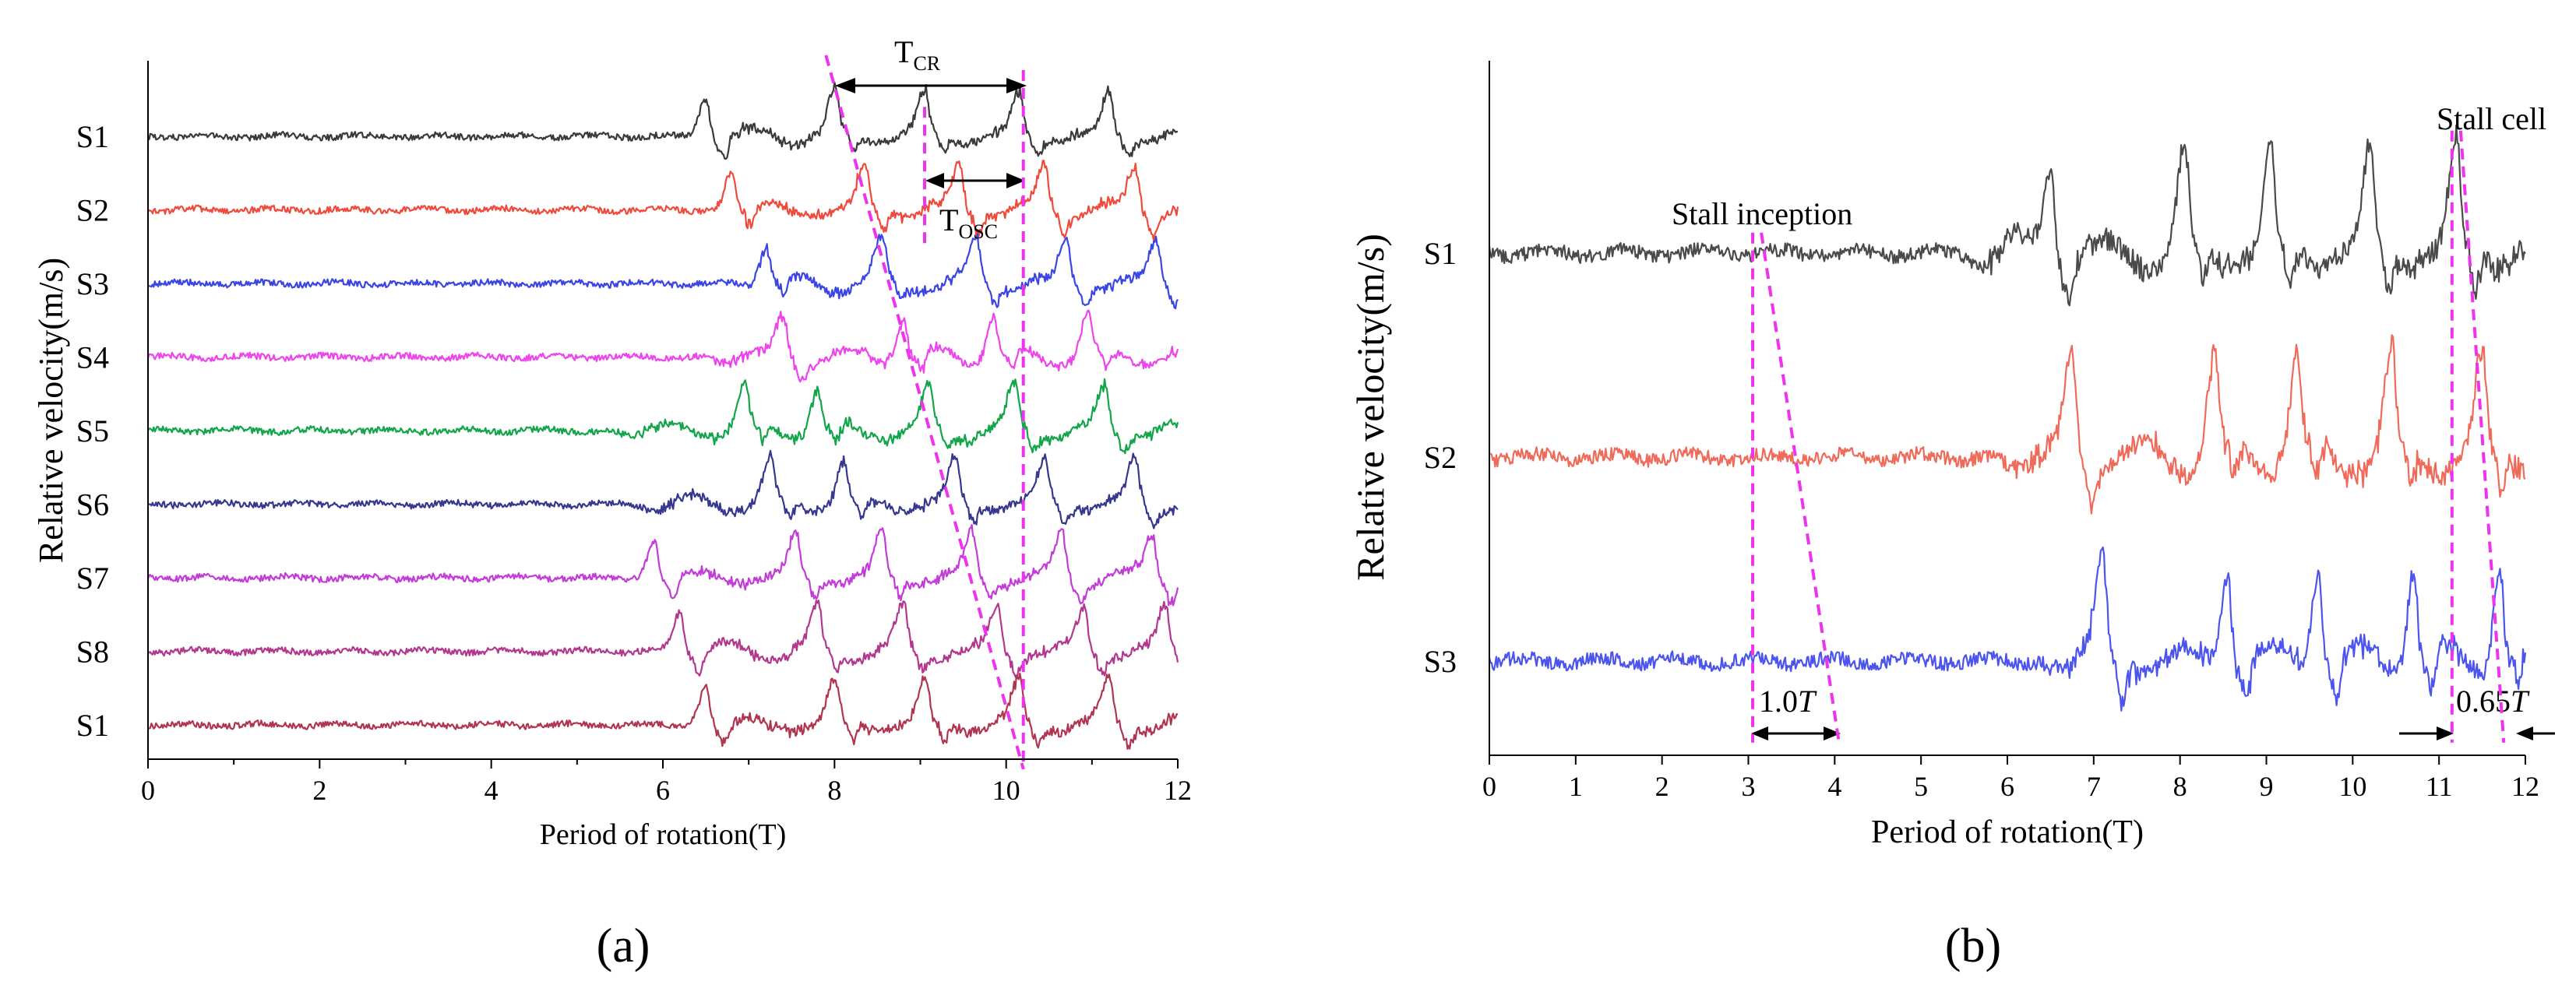 This screenshot has height=1006, width=2576. I want to click on series-line-s8-row7, so click(663, 640).